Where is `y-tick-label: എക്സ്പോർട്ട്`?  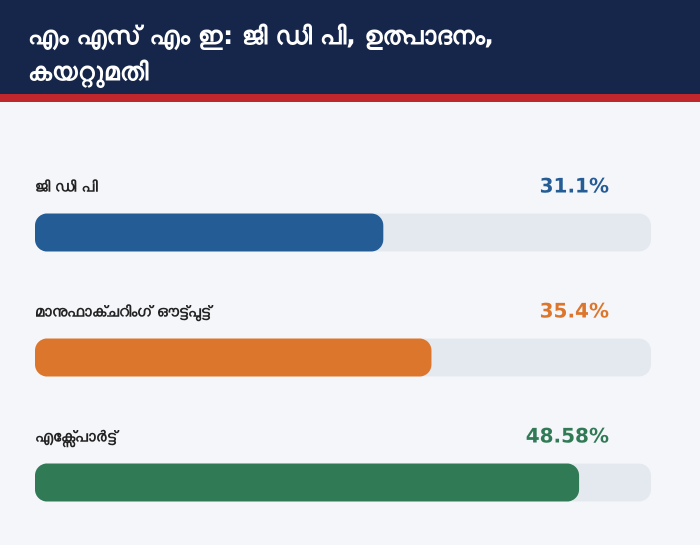 y-tick-label: എക്സ്പോർട്ട് is located at coordinates (77, 438).